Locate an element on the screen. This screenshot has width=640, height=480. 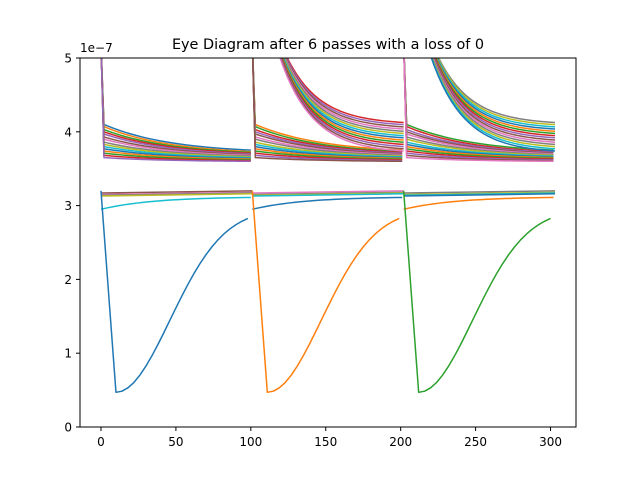
y-tick-label: 5 is located at coordinates (68, 59).